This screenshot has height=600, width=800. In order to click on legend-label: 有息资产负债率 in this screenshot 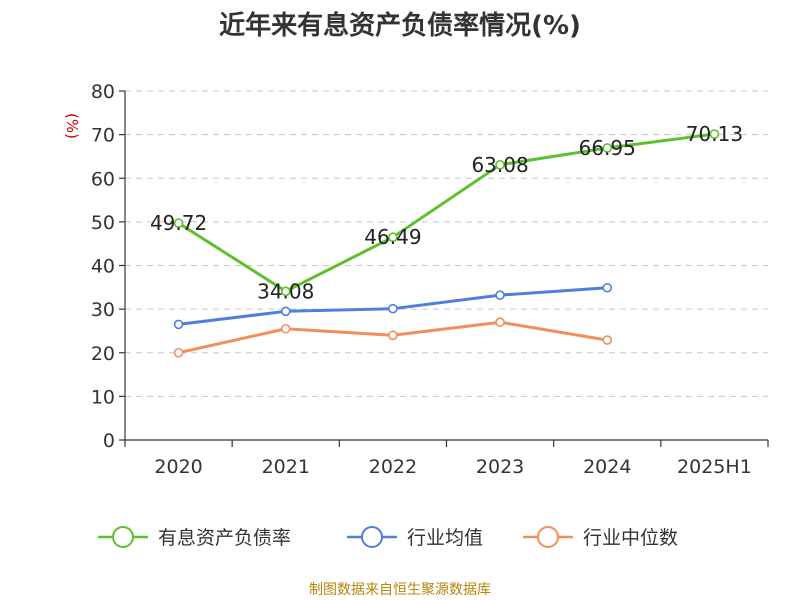, I will do `click(224, 538)`.